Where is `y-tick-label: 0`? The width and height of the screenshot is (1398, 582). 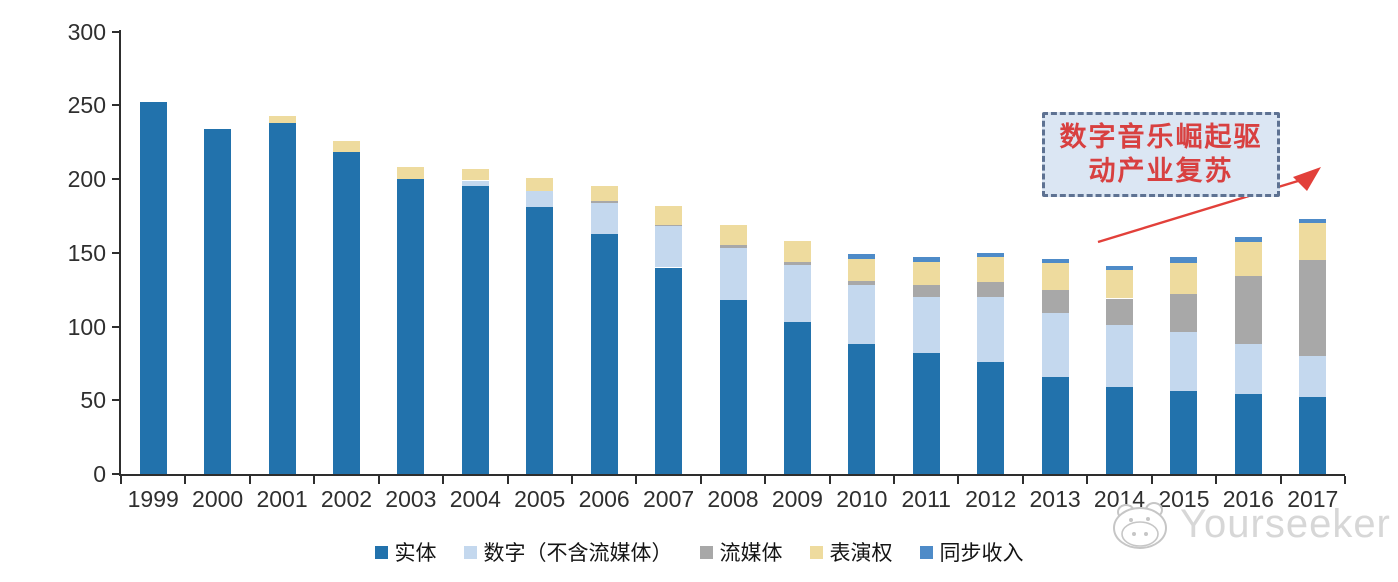
y-tick-label: 0 is located at coordinates (99, 474).